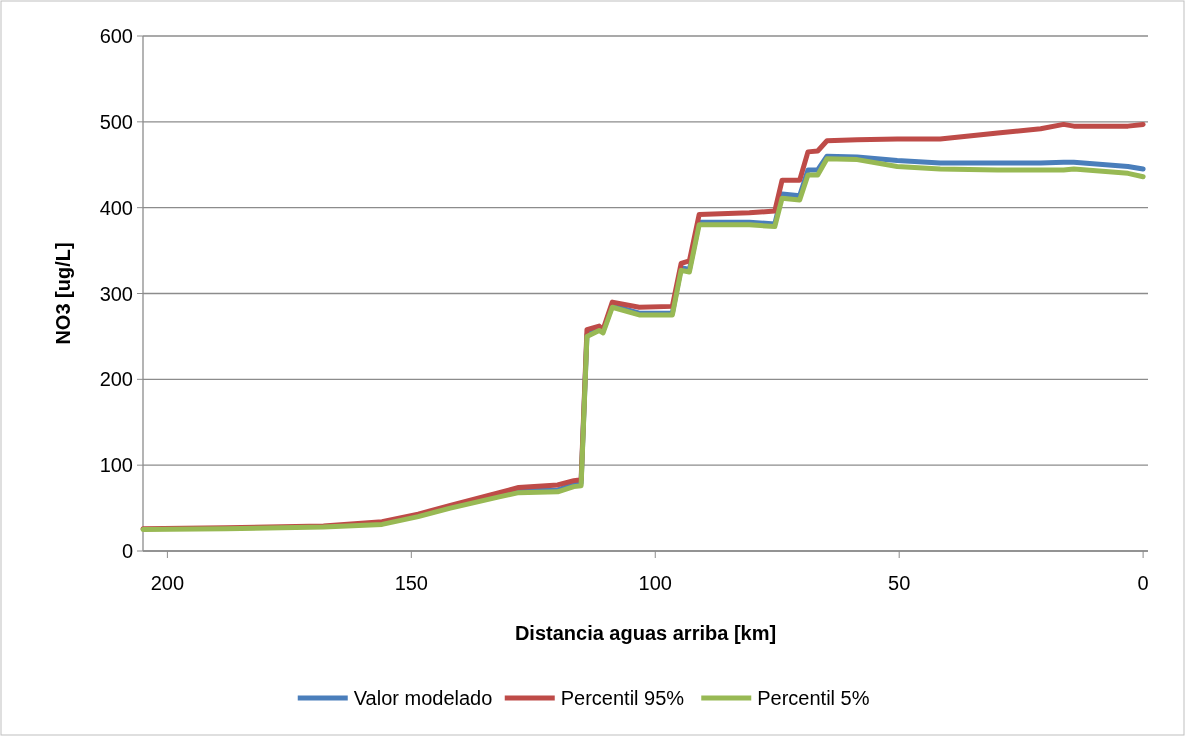  I want to click on x-tick-label: 150, so click(411, 583).